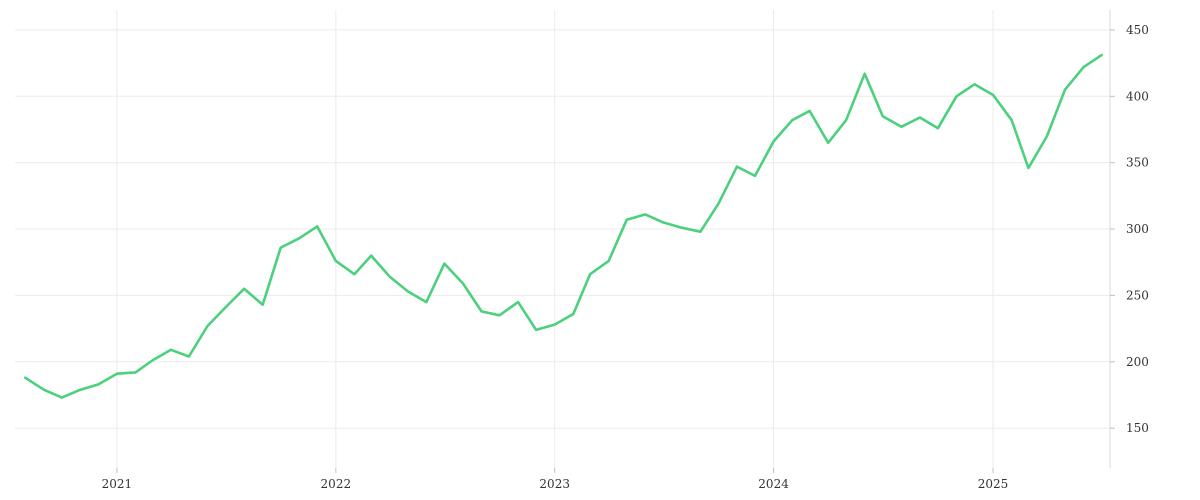  I want to click on x-tick-label: 2021, so click(117, 484).